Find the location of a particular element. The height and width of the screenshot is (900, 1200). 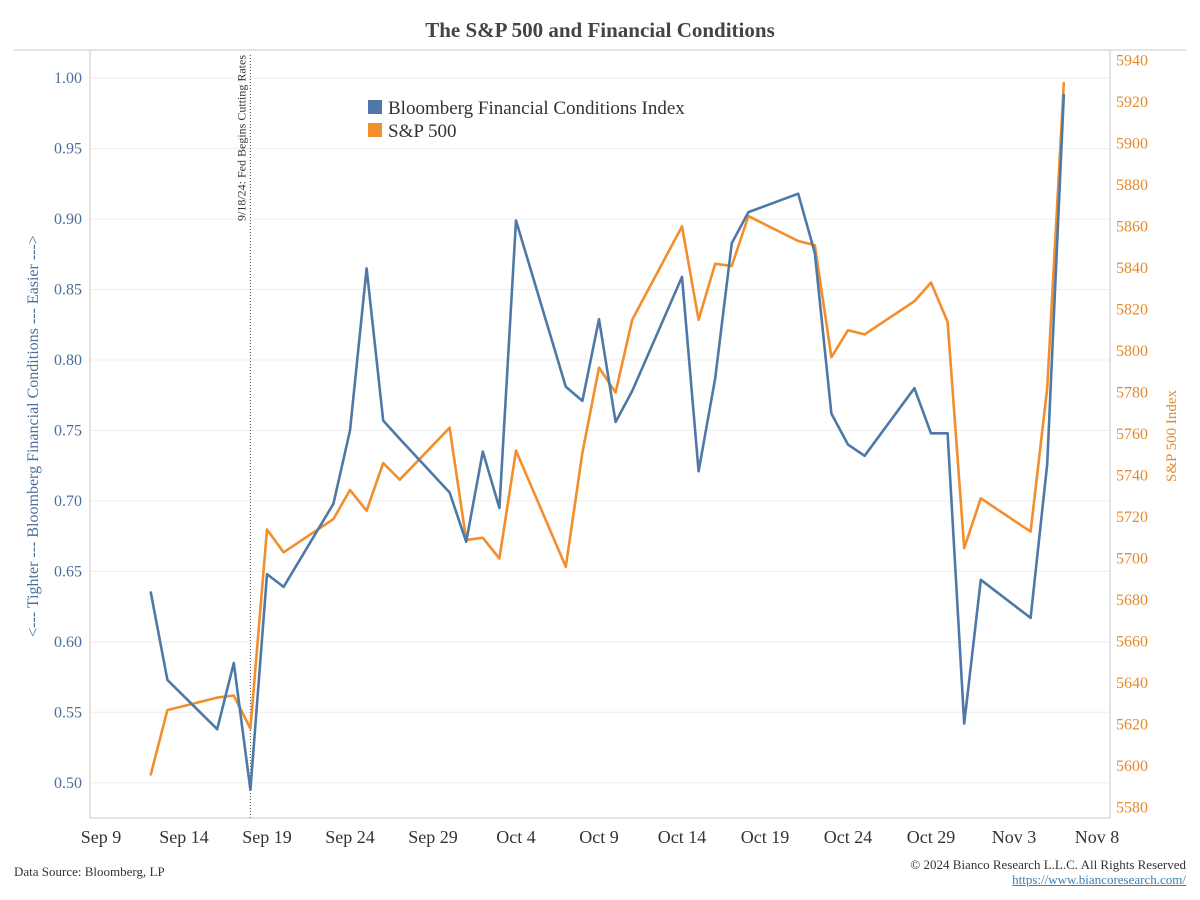

left-tick-label: 0.85 is located at coordinates (68, 290).